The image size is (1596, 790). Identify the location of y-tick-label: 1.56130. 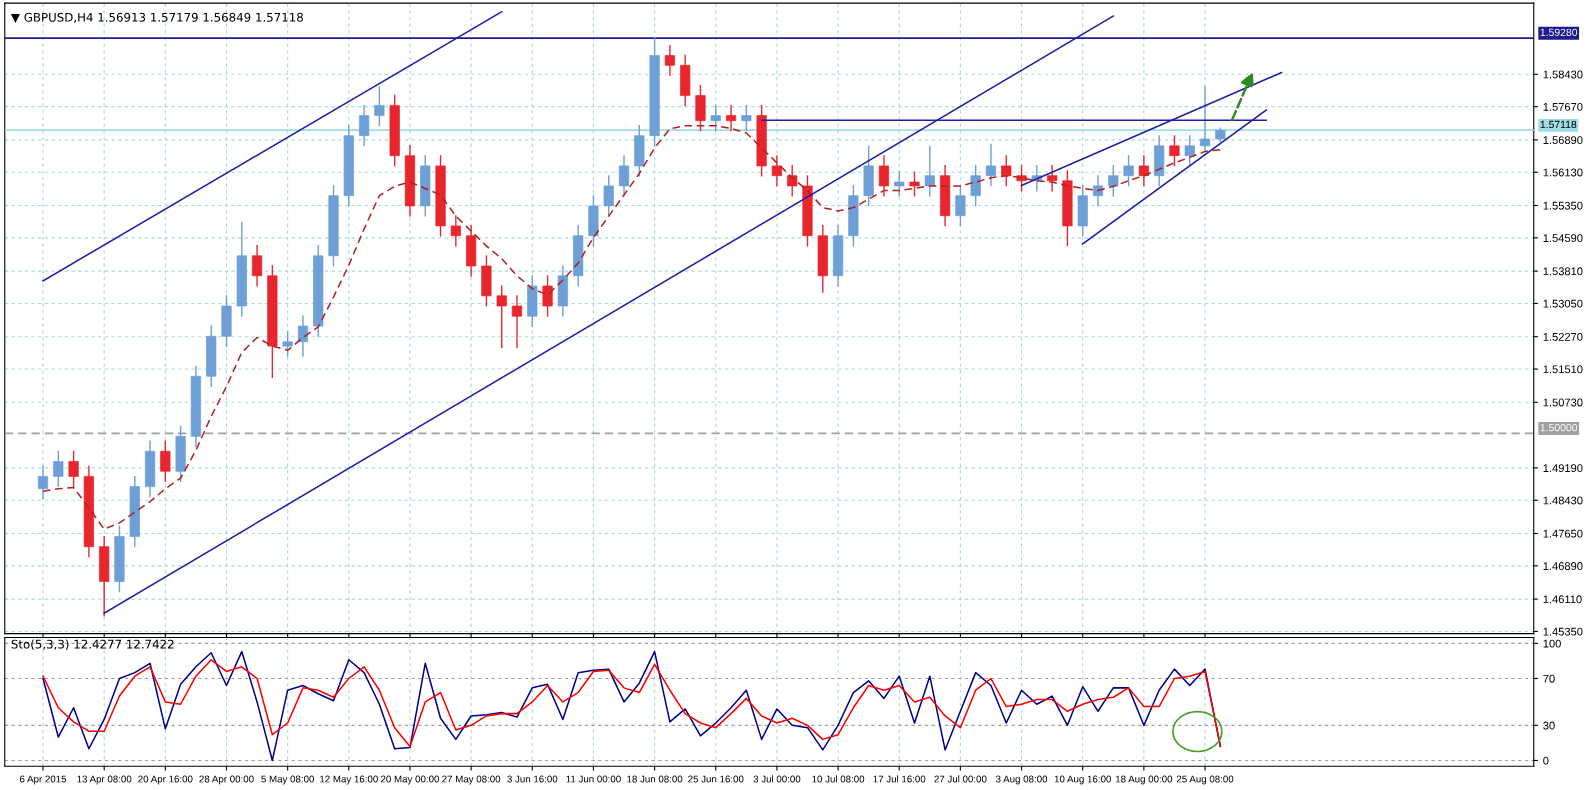
(1563, 172).